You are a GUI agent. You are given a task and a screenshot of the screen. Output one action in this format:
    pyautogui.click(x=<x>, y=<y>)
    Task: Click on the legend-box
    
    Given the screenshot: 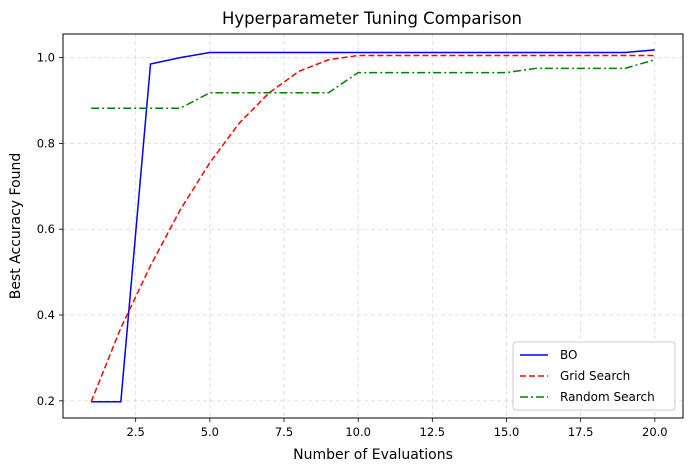 What is the action you would take?
    pyautogui.click(x=594, y=376)
    